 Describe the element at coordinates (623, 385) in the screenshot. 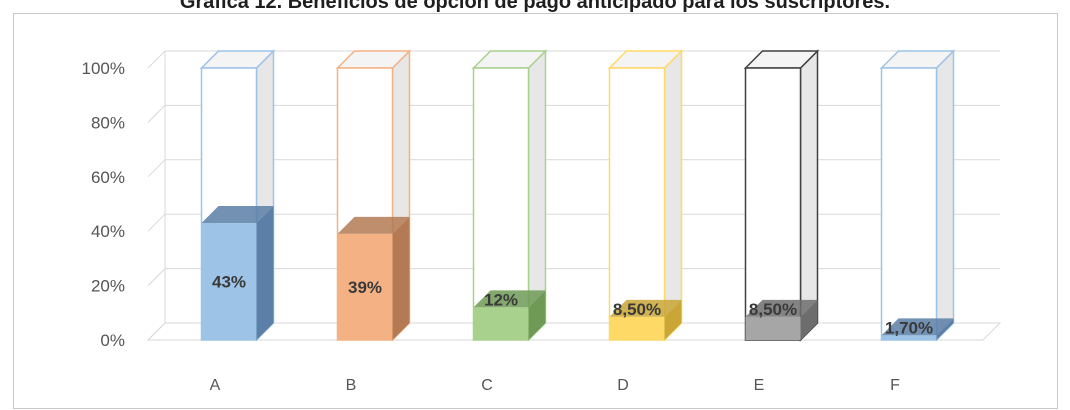

I see `x-tick-label: D` at that location.